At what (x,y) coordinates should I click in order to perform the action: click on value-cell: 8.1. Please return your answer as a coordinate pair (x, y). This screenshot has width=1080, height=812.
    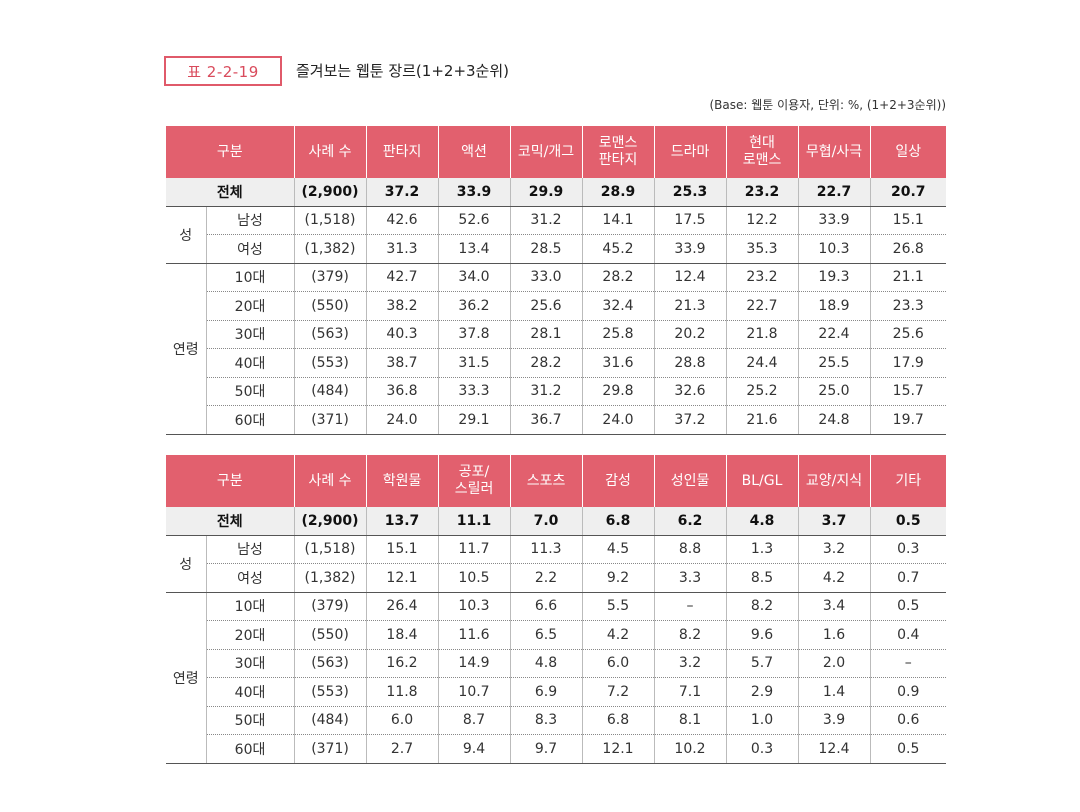
    Looking at the image, I should click on (690, 720).